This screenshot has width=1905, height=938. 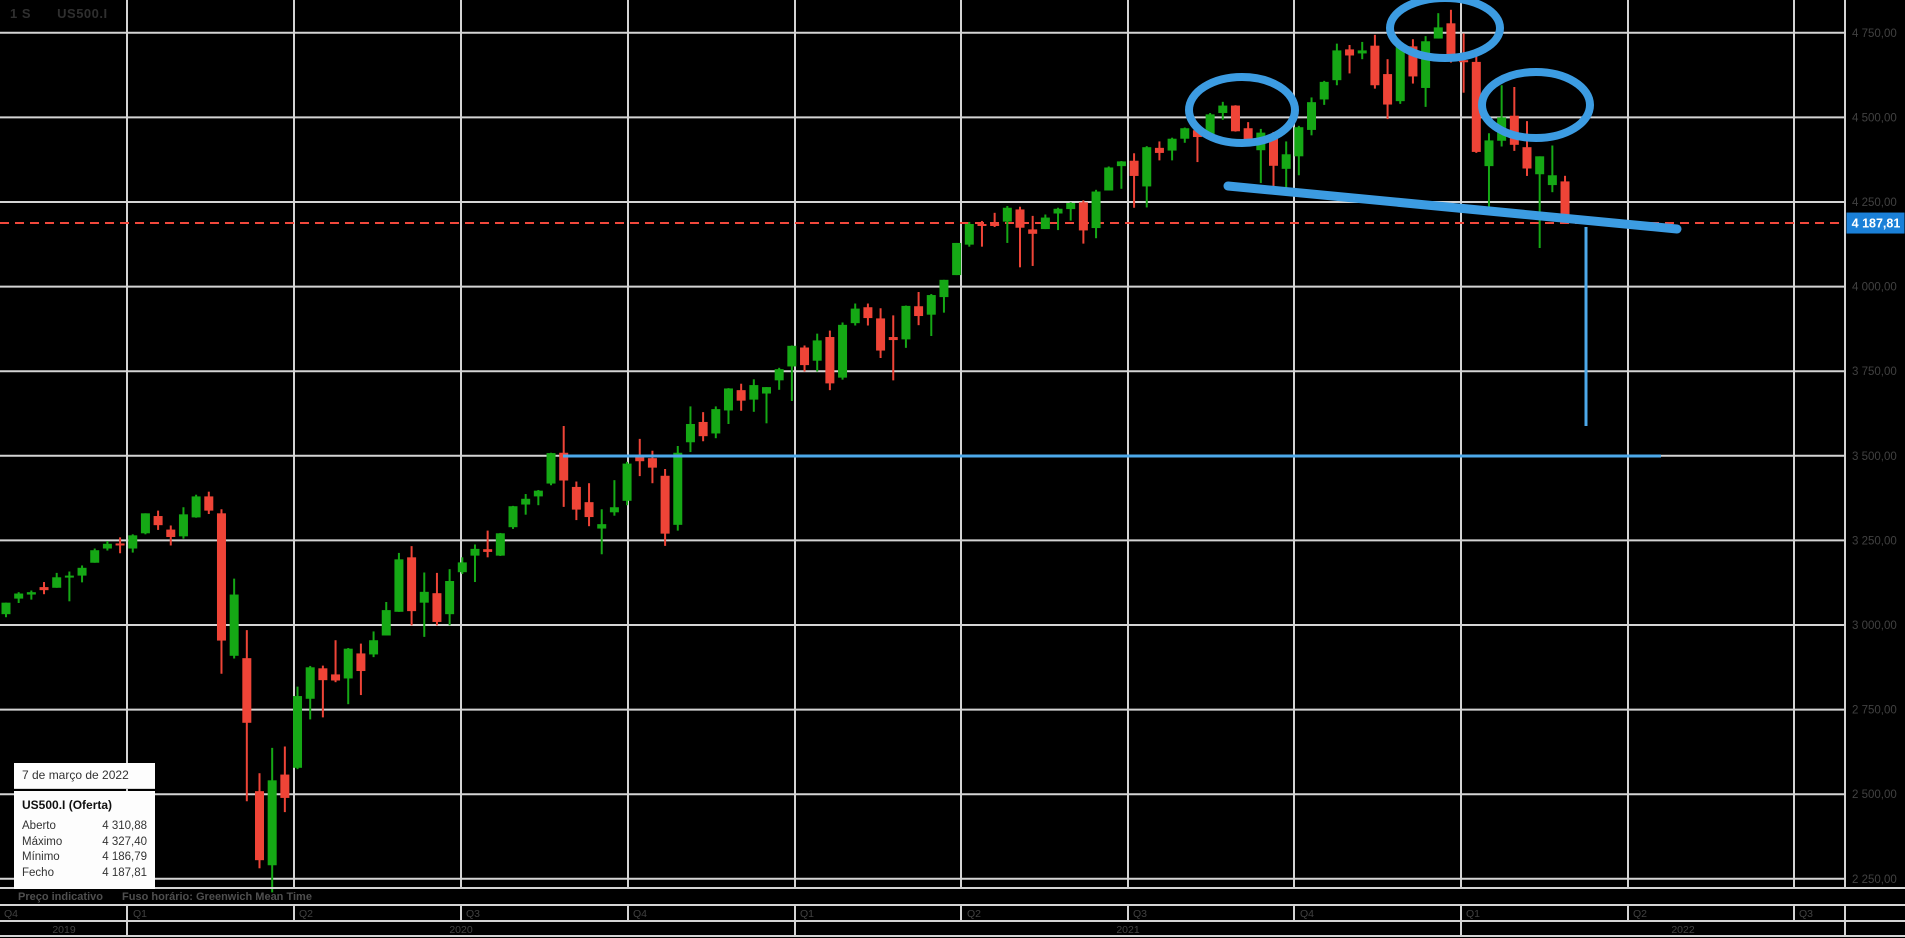 I want to click on price-axis-label: 4 000,00, so click(x=1874, y=288).